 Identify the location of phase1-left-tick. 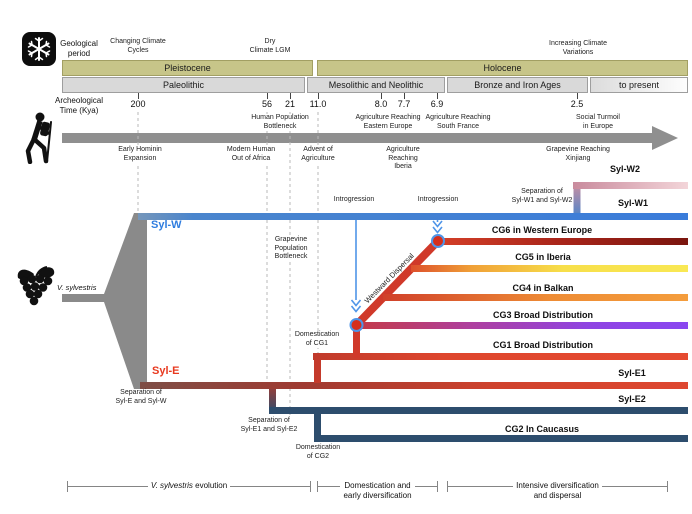
(67, 486).